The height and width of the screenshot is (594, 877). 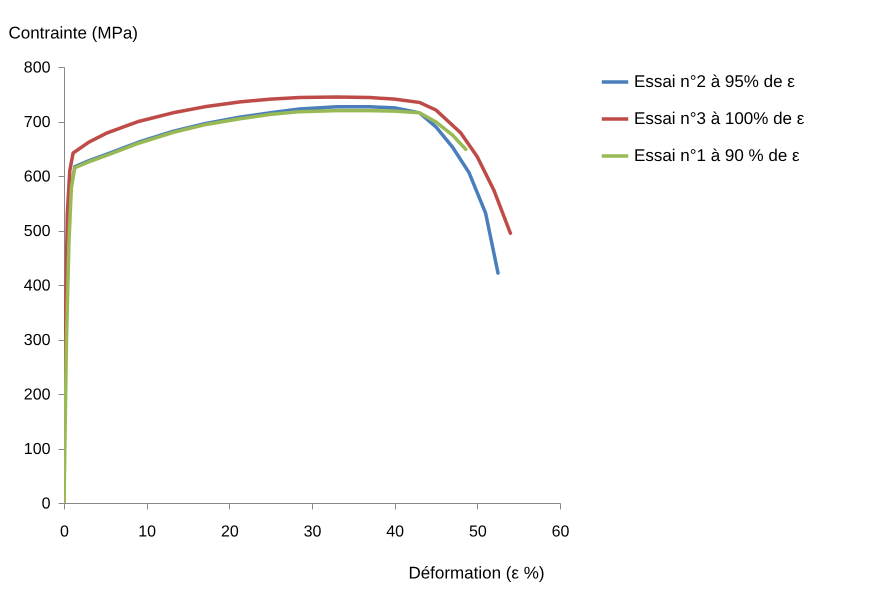 What do you see at coordinates (37, 449) in the screenshot?
I see `y-tick-label: 100` at bounding box center [37, 449].